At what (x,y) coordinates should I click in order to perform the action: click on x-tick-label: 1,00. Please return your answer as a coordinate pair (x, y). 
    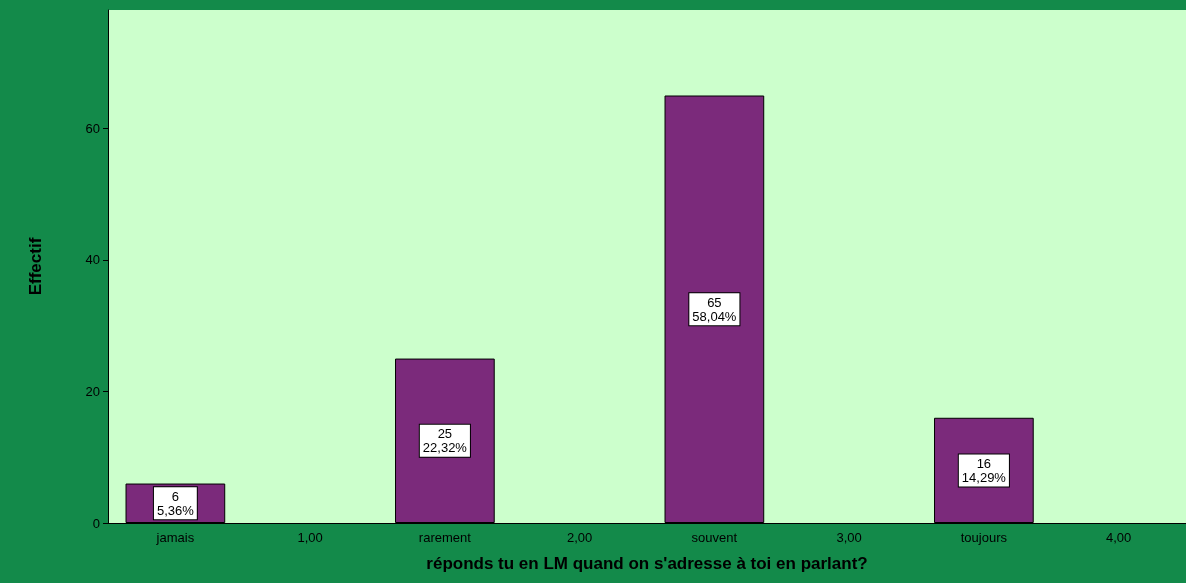
    Looking at the image, I should click on (310, 537).